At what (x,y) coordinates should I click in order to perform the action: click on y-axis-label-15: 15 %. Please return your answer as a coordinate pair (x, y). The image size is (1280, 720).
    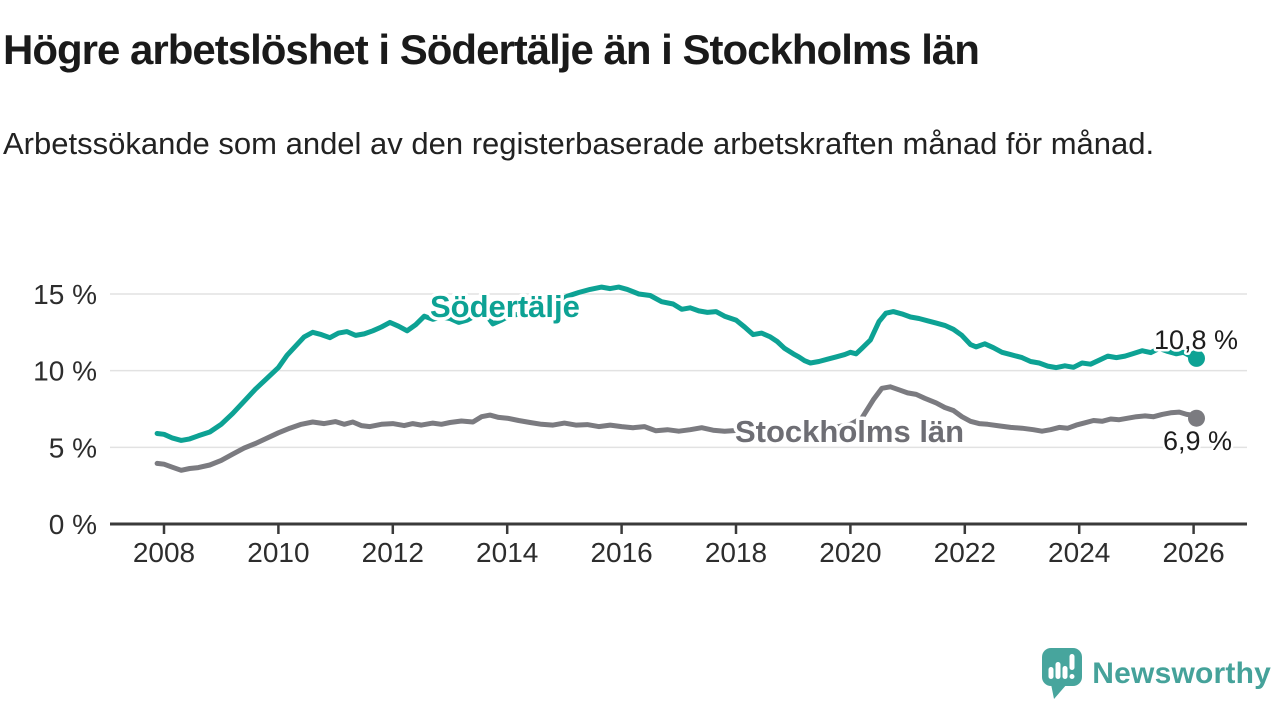
    Looking at the image, I should click on (65, 294).